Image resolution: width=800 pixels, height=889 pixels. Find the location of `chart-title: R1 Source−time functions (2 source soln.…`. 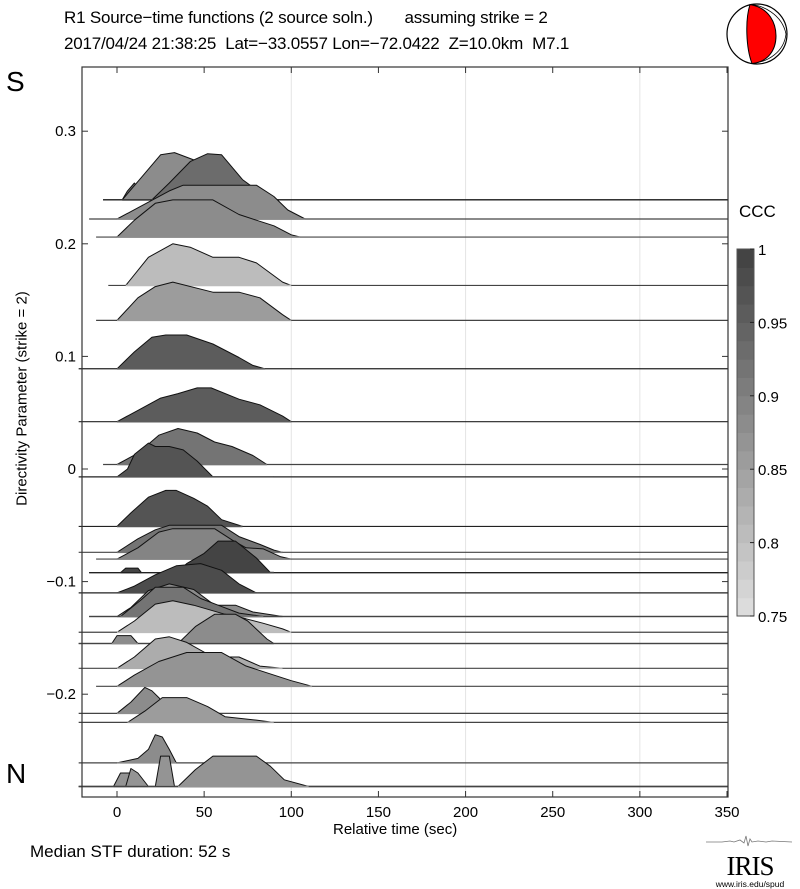

chart-title: R1 Source−time functions (2 source soln.… is located at coordinates (306, 17).